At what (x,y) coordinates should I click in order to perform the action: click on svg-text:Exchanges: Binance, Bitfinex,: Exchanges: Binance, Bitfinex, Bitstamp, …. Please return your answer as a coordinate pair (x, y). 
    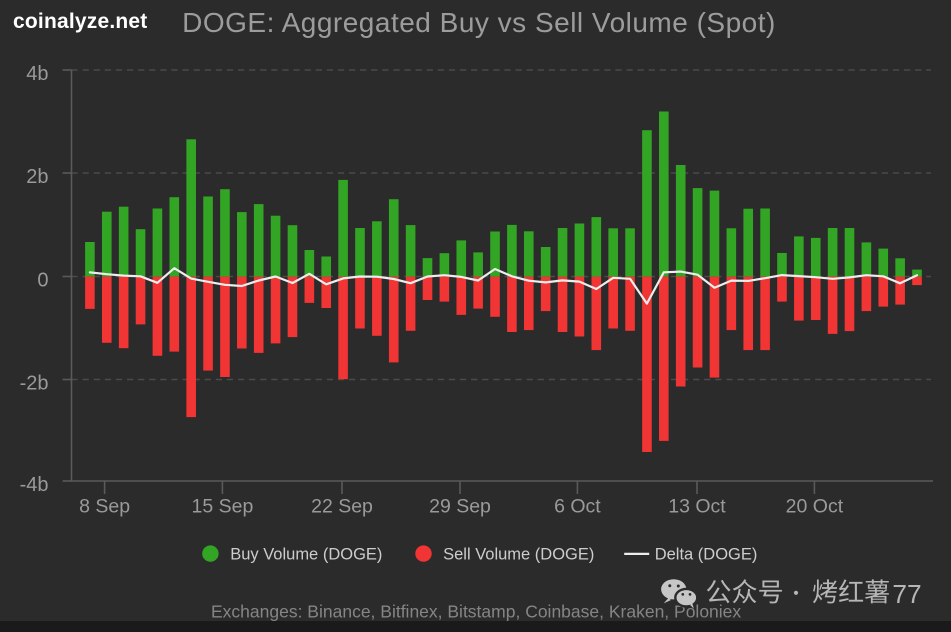
    Looking at the image, I should click on (476, 611).